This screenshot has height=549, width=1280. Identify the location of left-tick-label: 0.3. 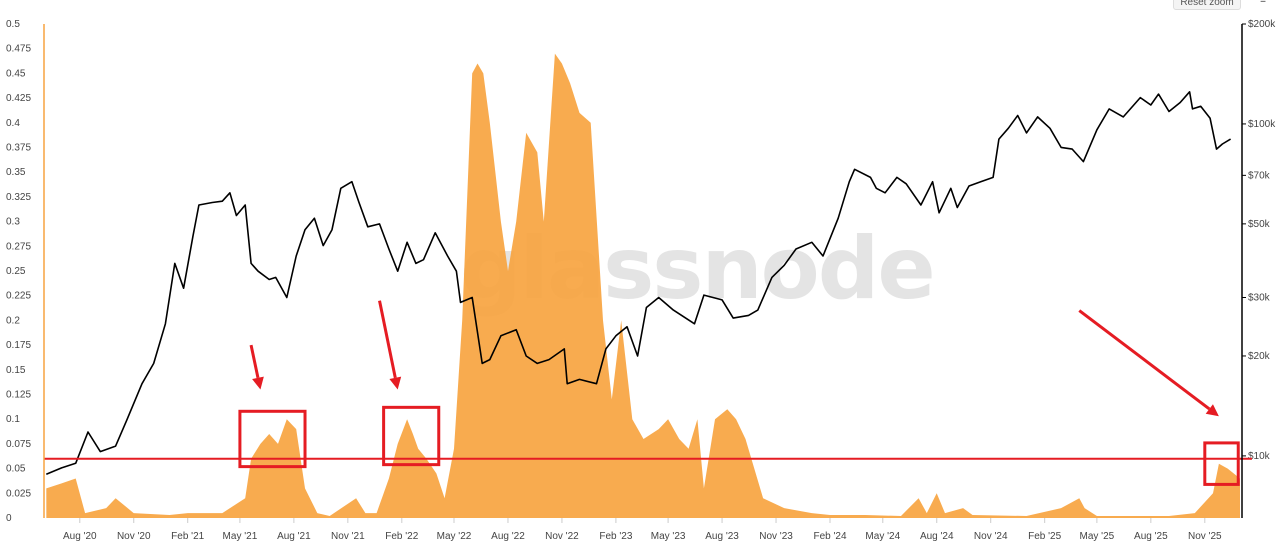
(13, 222).